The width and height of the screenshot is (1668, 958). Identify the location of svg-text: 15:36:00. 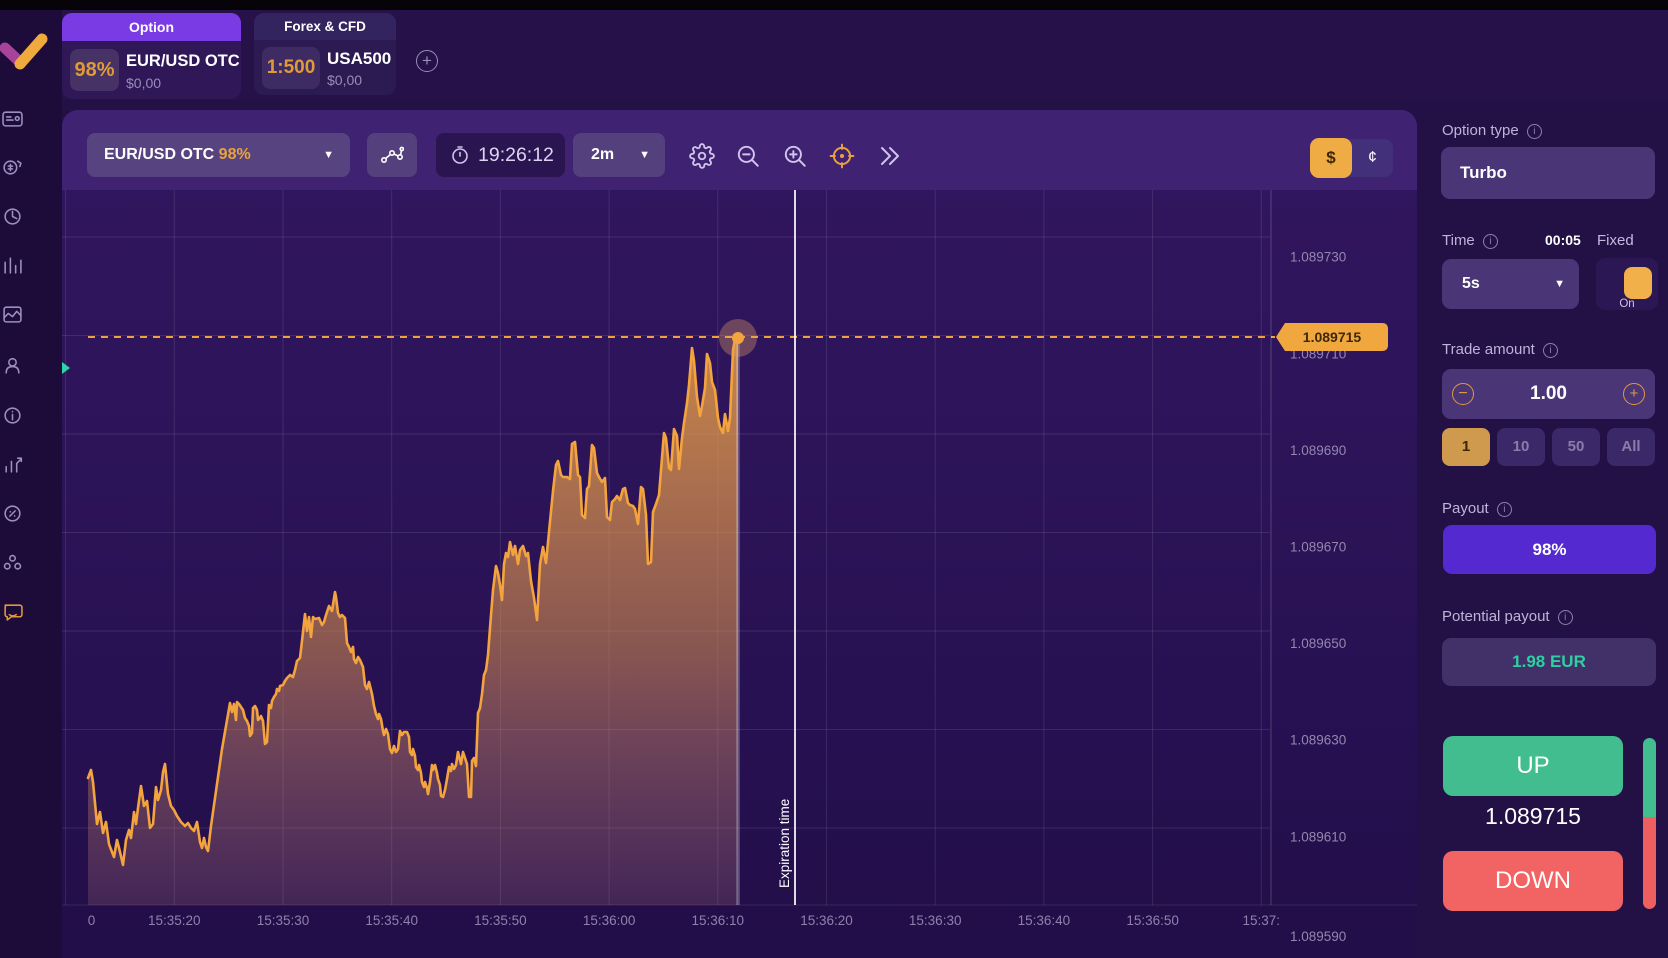
(609, 920).